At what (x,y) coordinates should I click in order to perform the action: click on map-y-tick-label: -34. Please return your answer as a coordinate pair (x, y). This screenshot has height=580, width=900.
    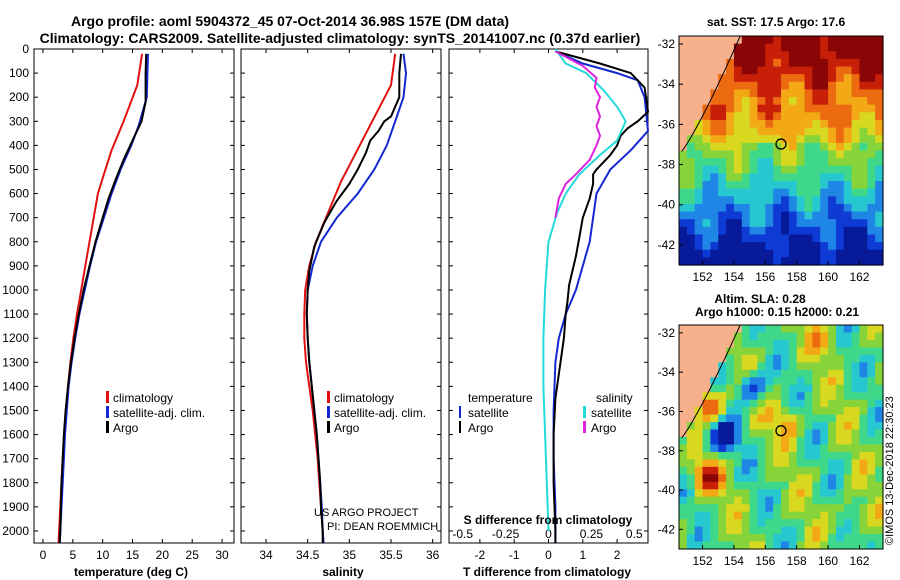
    Looking at the image, I should click on (667, 84).